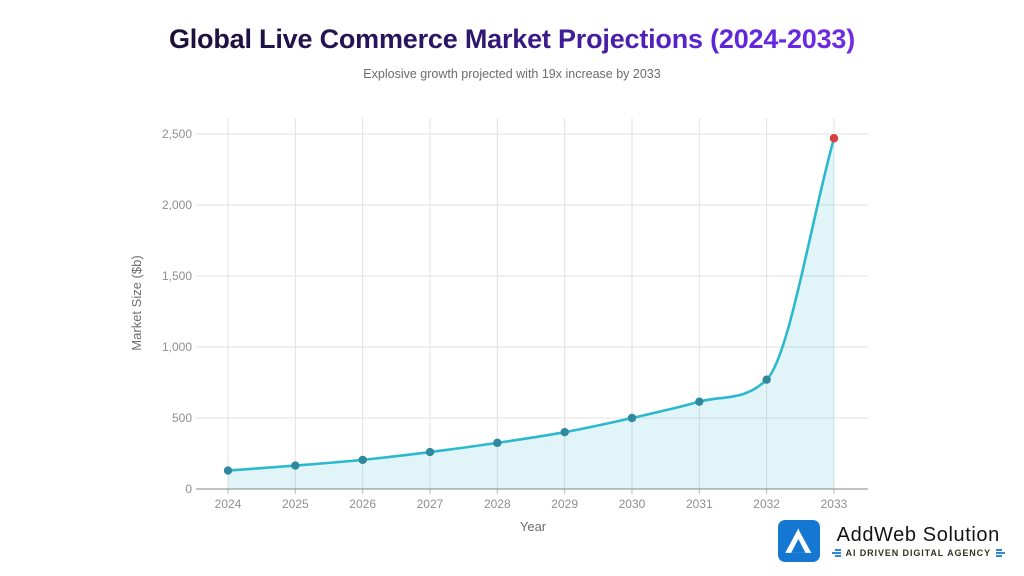 The height and width of the screenshot is (576, 1024). I want to click on brand-tagline: AI DRIVEN DIGITAL AGENCY, so click(918, 553).